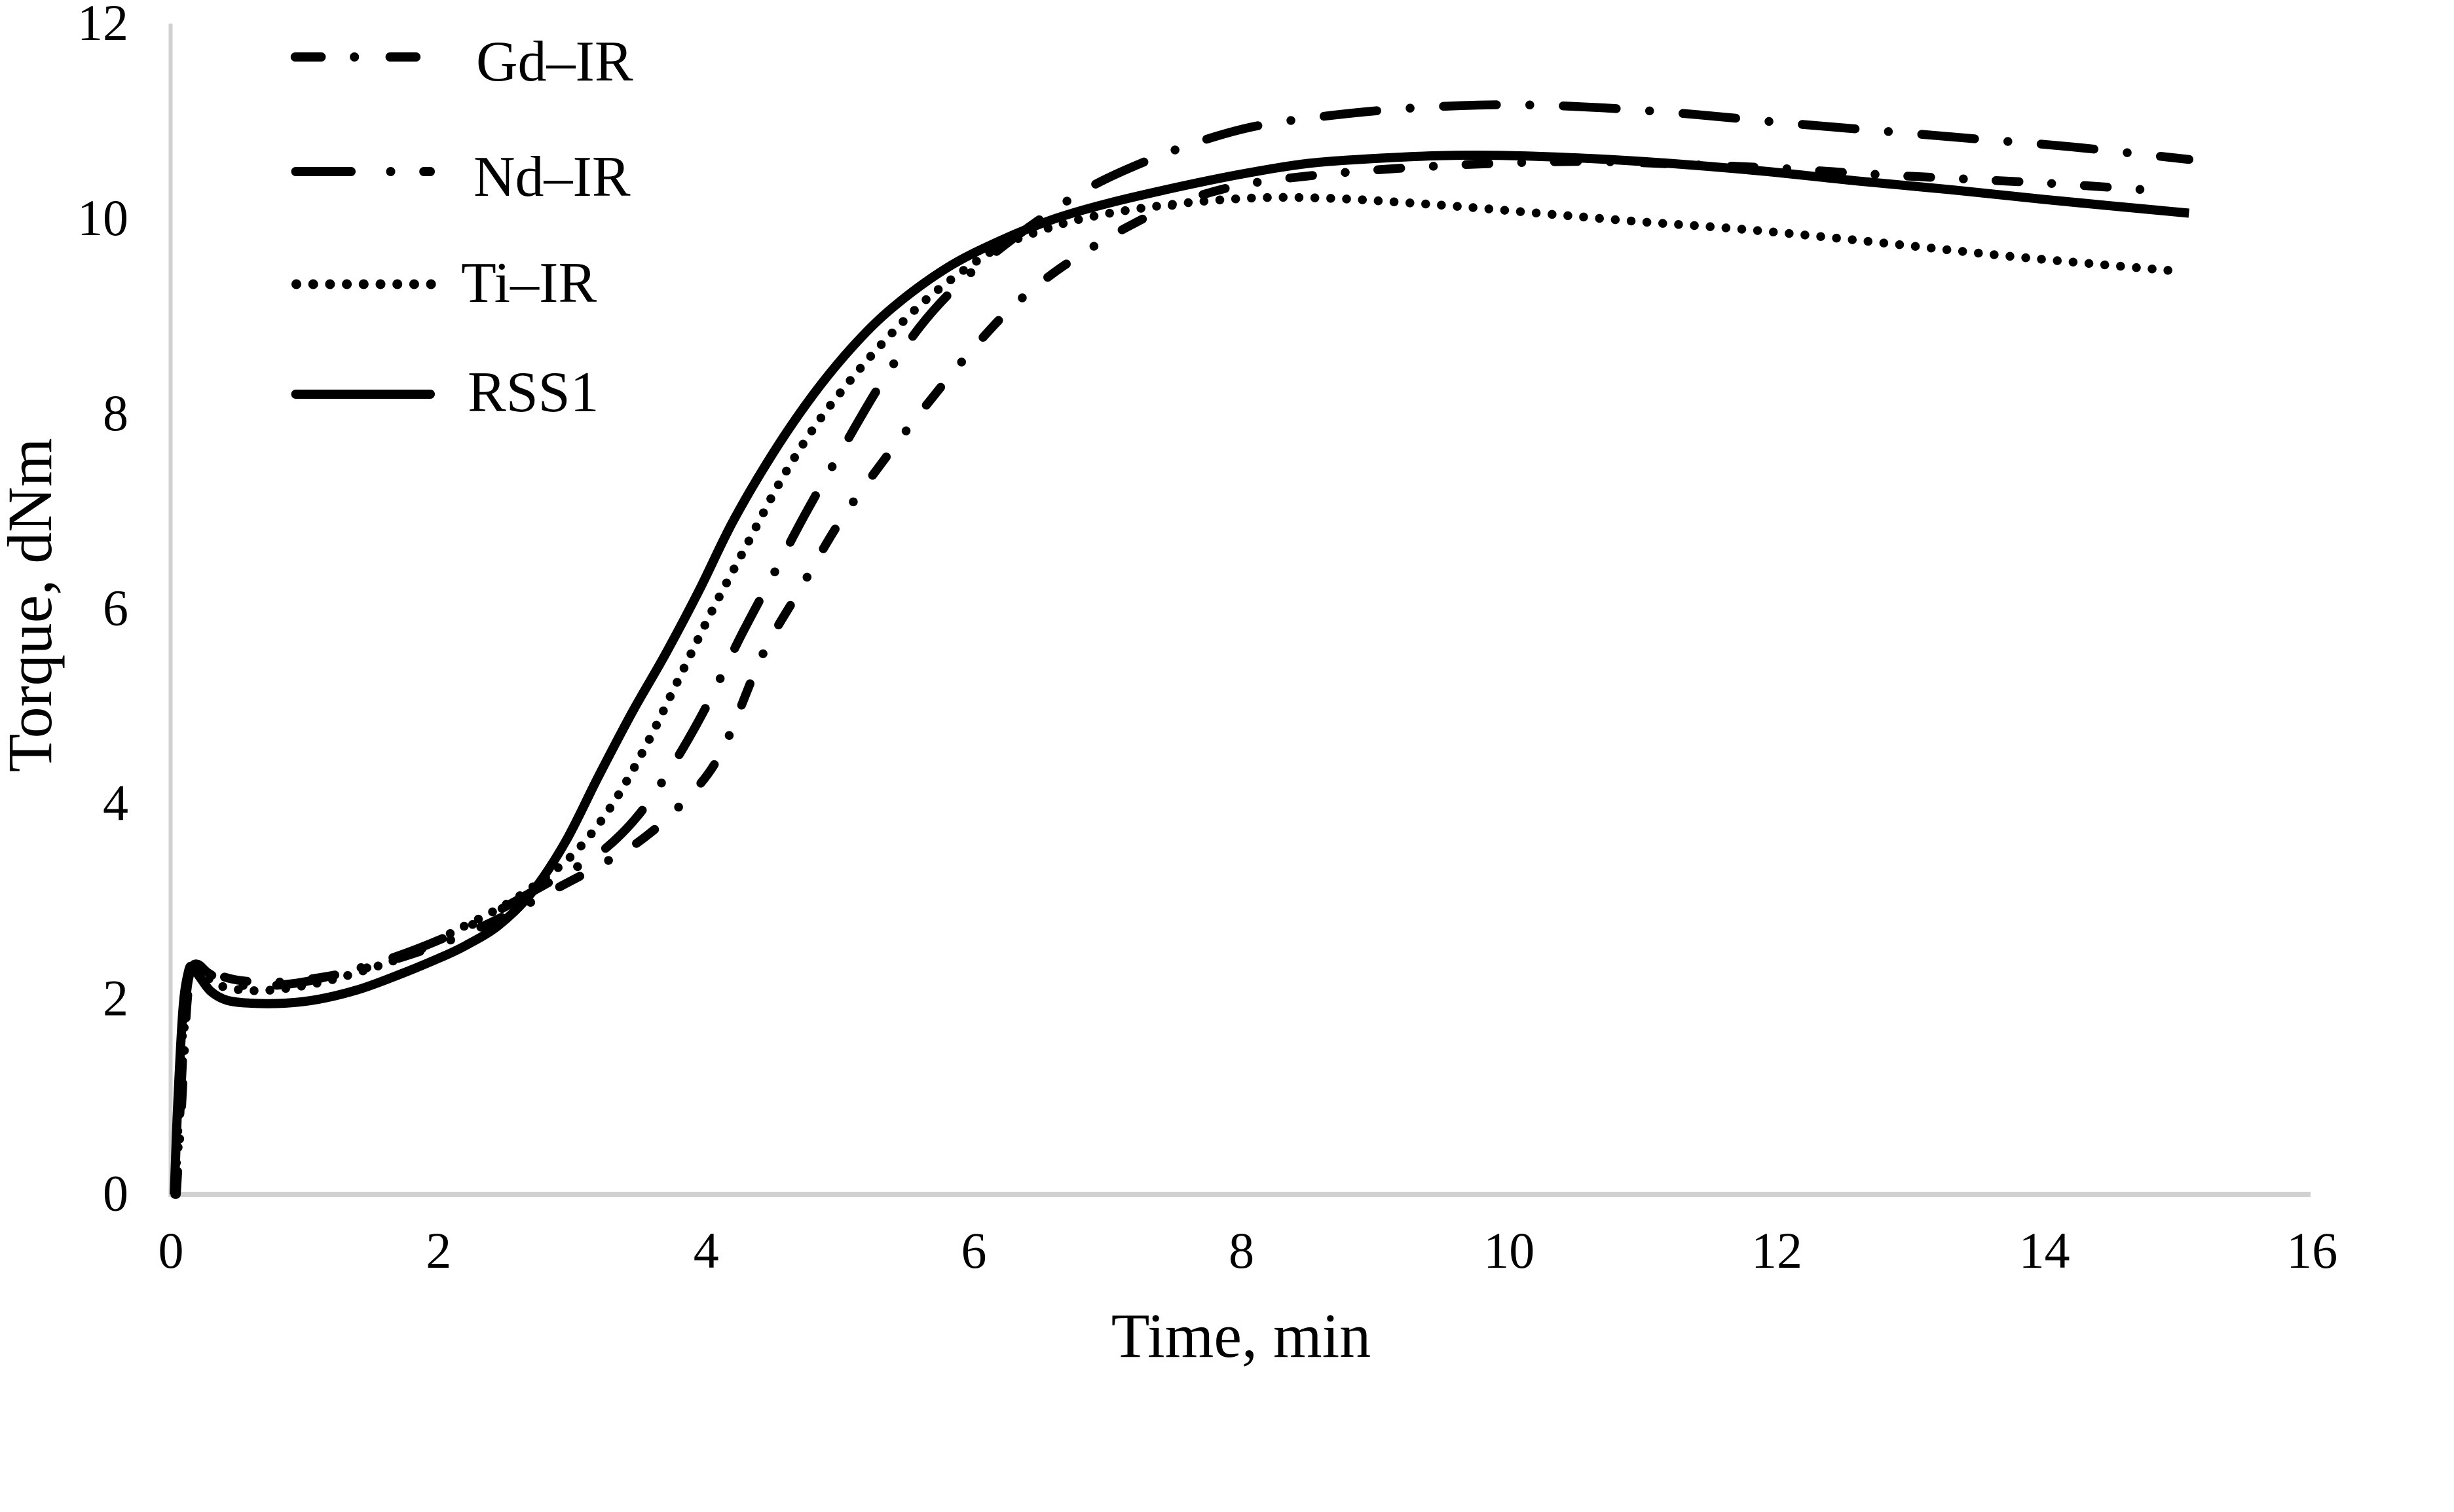  What do you see at coordinates (2044, 1250) in the screenshot?
I see `svg-text: 14` at bounding box center [2044, 1250].